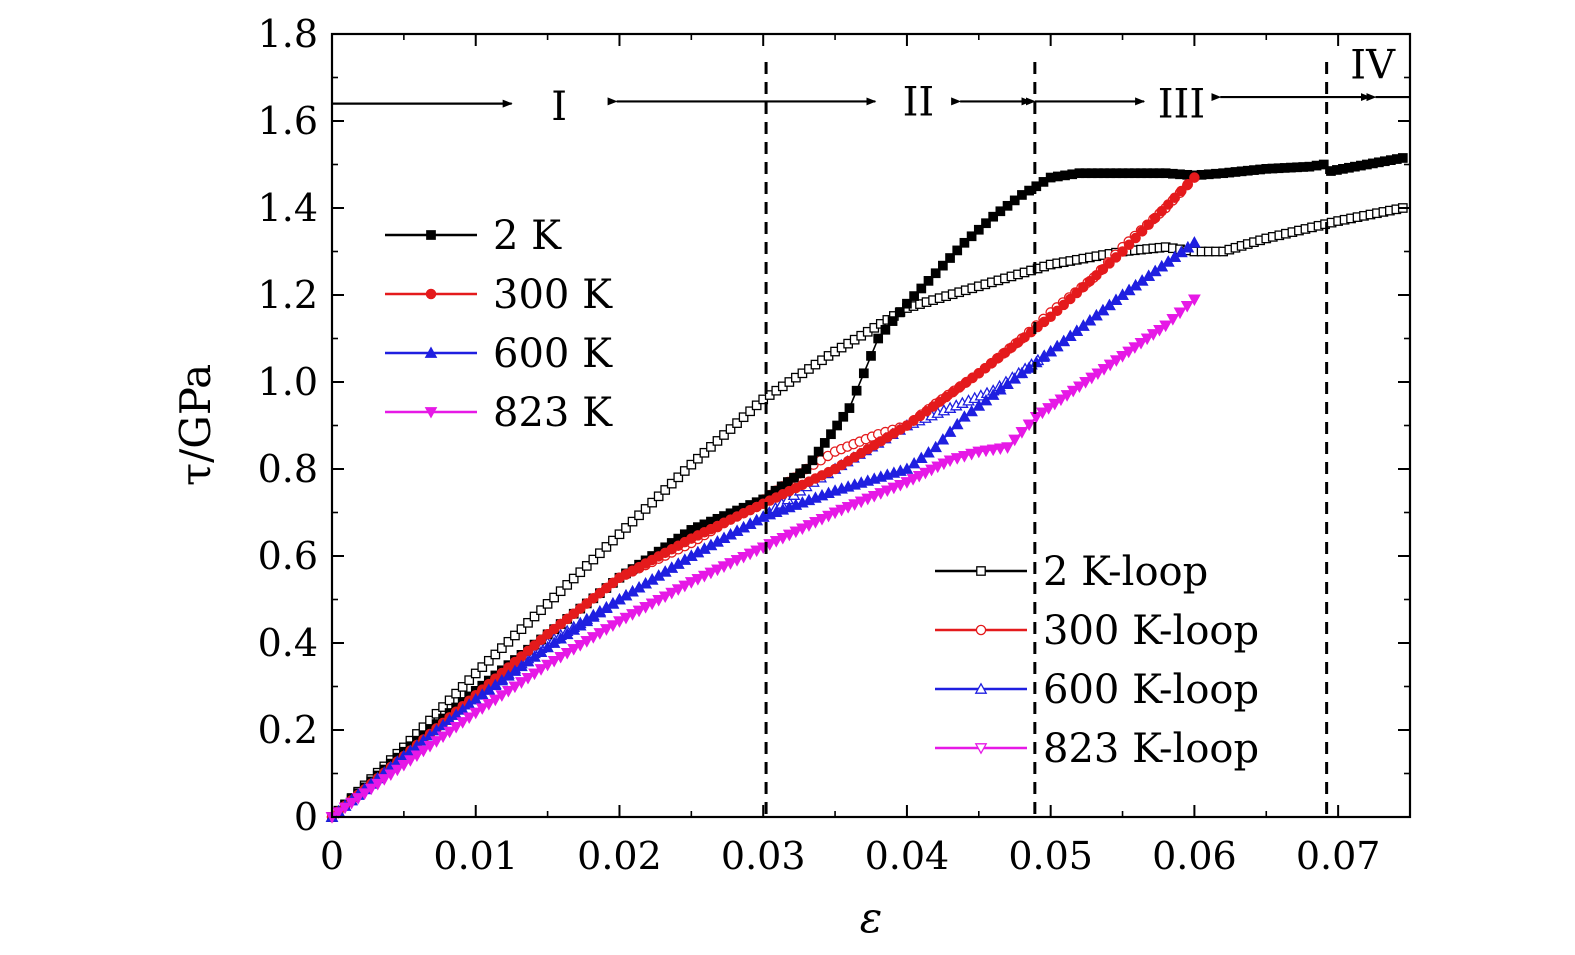 The height and width of the screenshot is (955, 1575). What do you see at coordinates (431, 294) in the screenshot?
I see `legend-marker` at bounding box center [431, 294].